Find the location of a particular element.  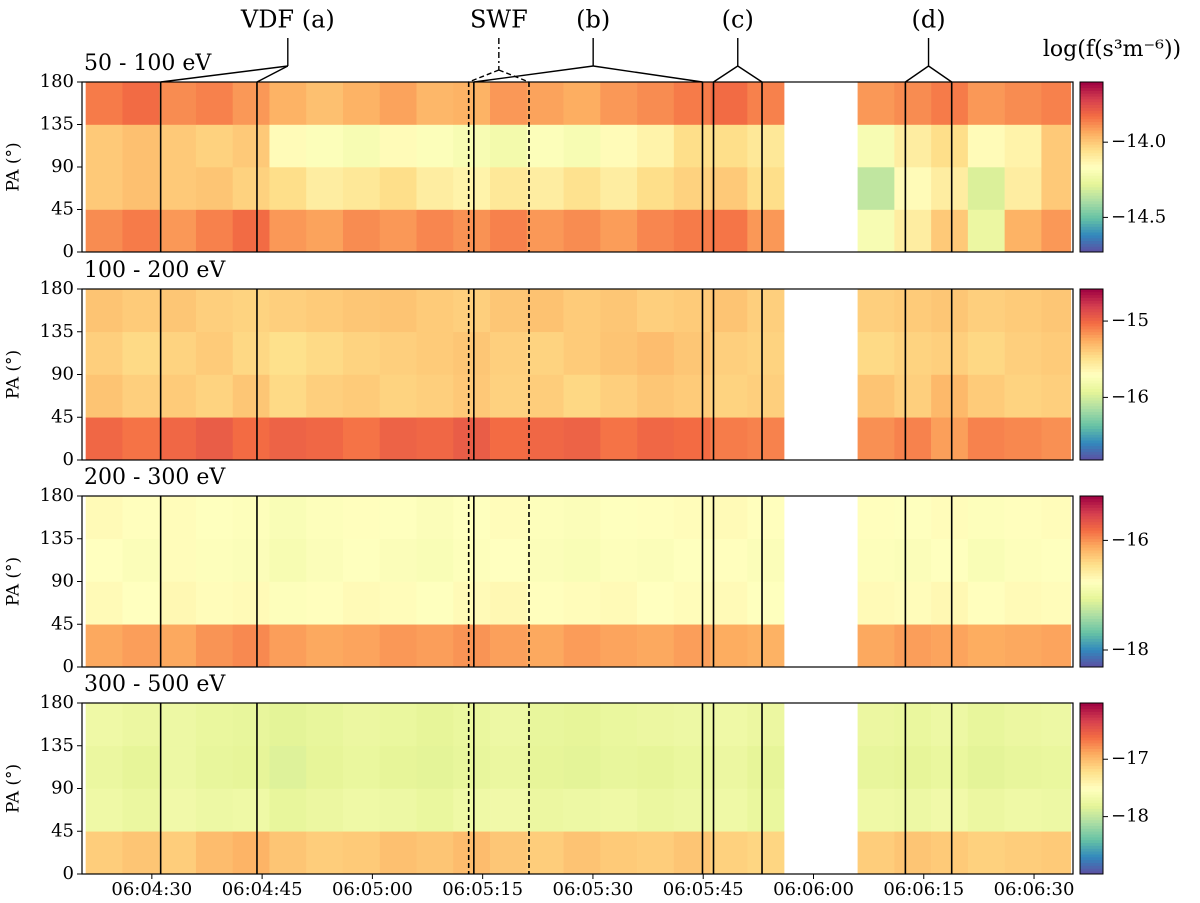

x-tick-label: 06:05:00 is located at coordinates (372, 889).